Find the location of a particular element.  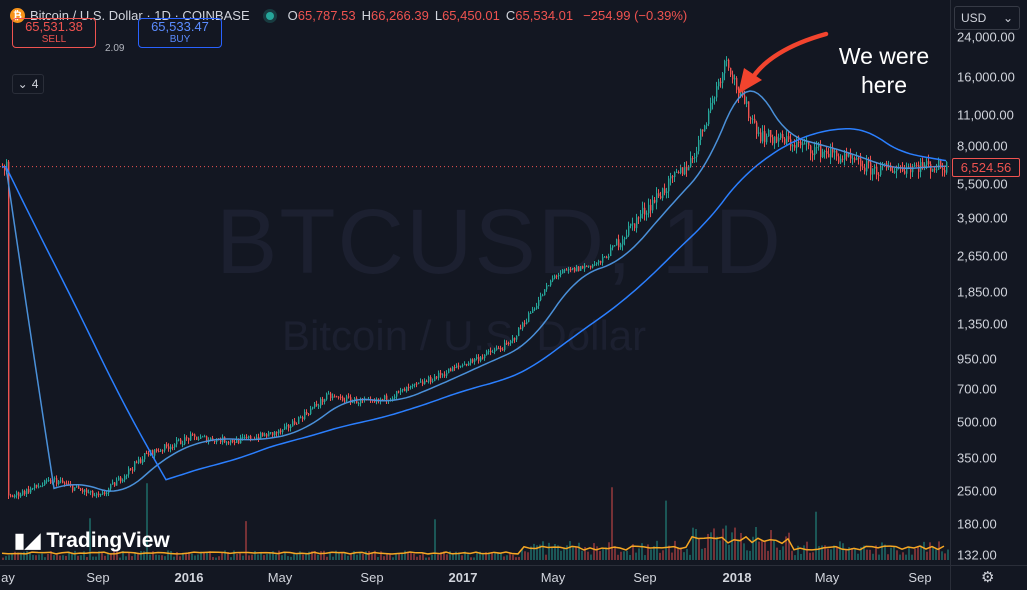

tradingview-logo-text: TradingView is located at coordinates (108, 540).